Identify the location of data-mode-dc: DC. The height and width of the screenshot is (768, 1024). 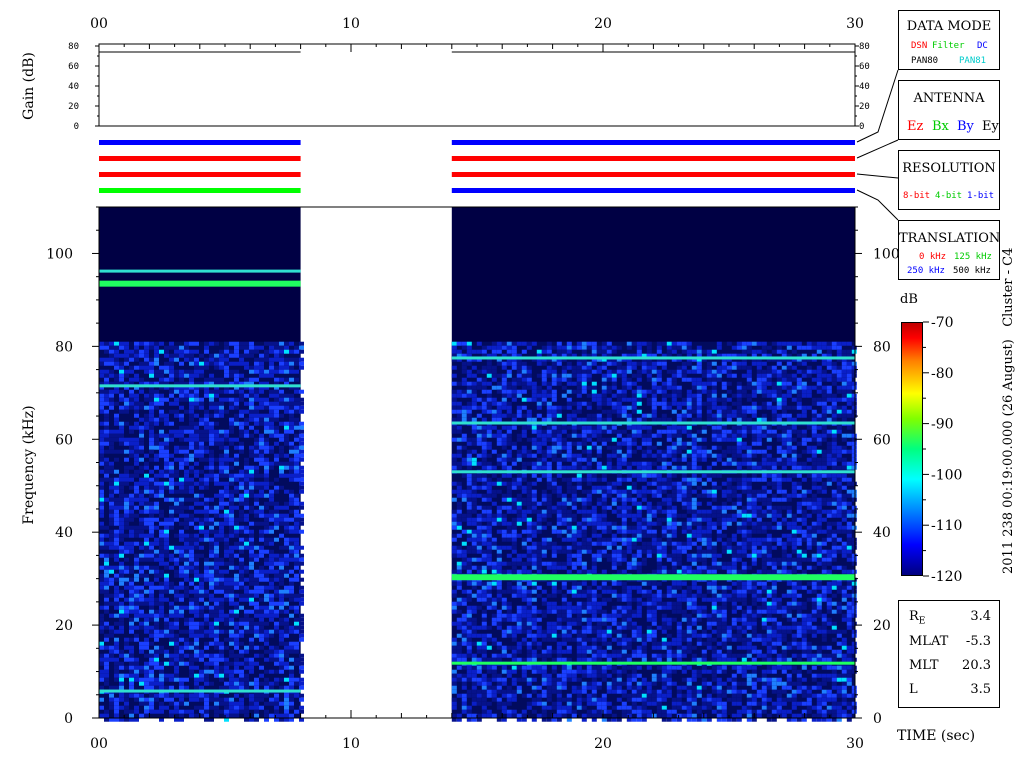
(982, 46).